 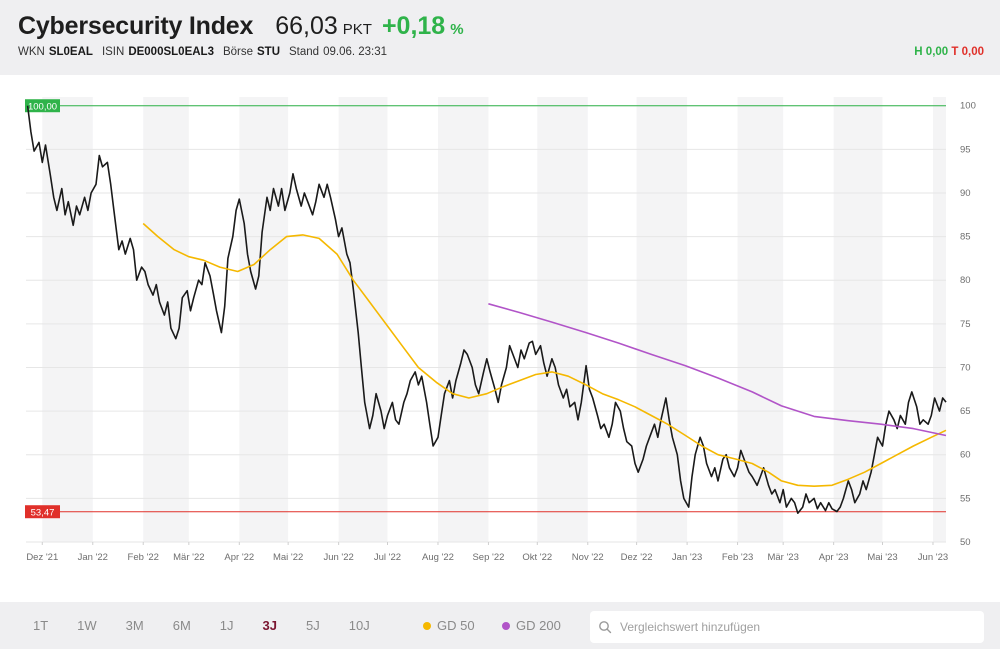 What do you see at coordinates (42, 557) in the screenshot?
I see `x-tick-label: Dez '21` at bounding box center [42, 557].